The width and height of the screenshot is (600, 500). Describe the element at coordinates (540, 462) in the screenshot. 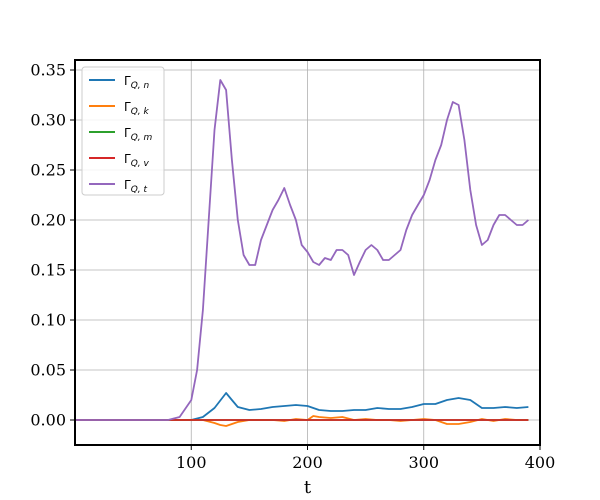

I see `x-tick-label: 400` at that location.